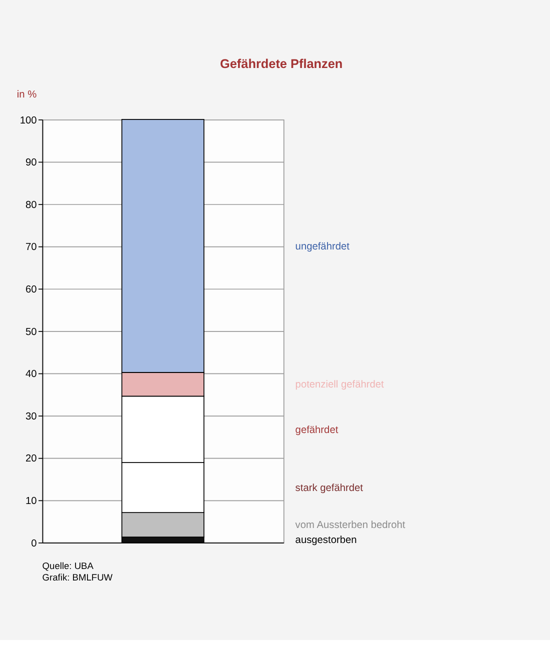  What do you see at coordinates (339, 385) in the screenshot?
I see `text: potenziell gefährdet` at bounding box center [339, 385].